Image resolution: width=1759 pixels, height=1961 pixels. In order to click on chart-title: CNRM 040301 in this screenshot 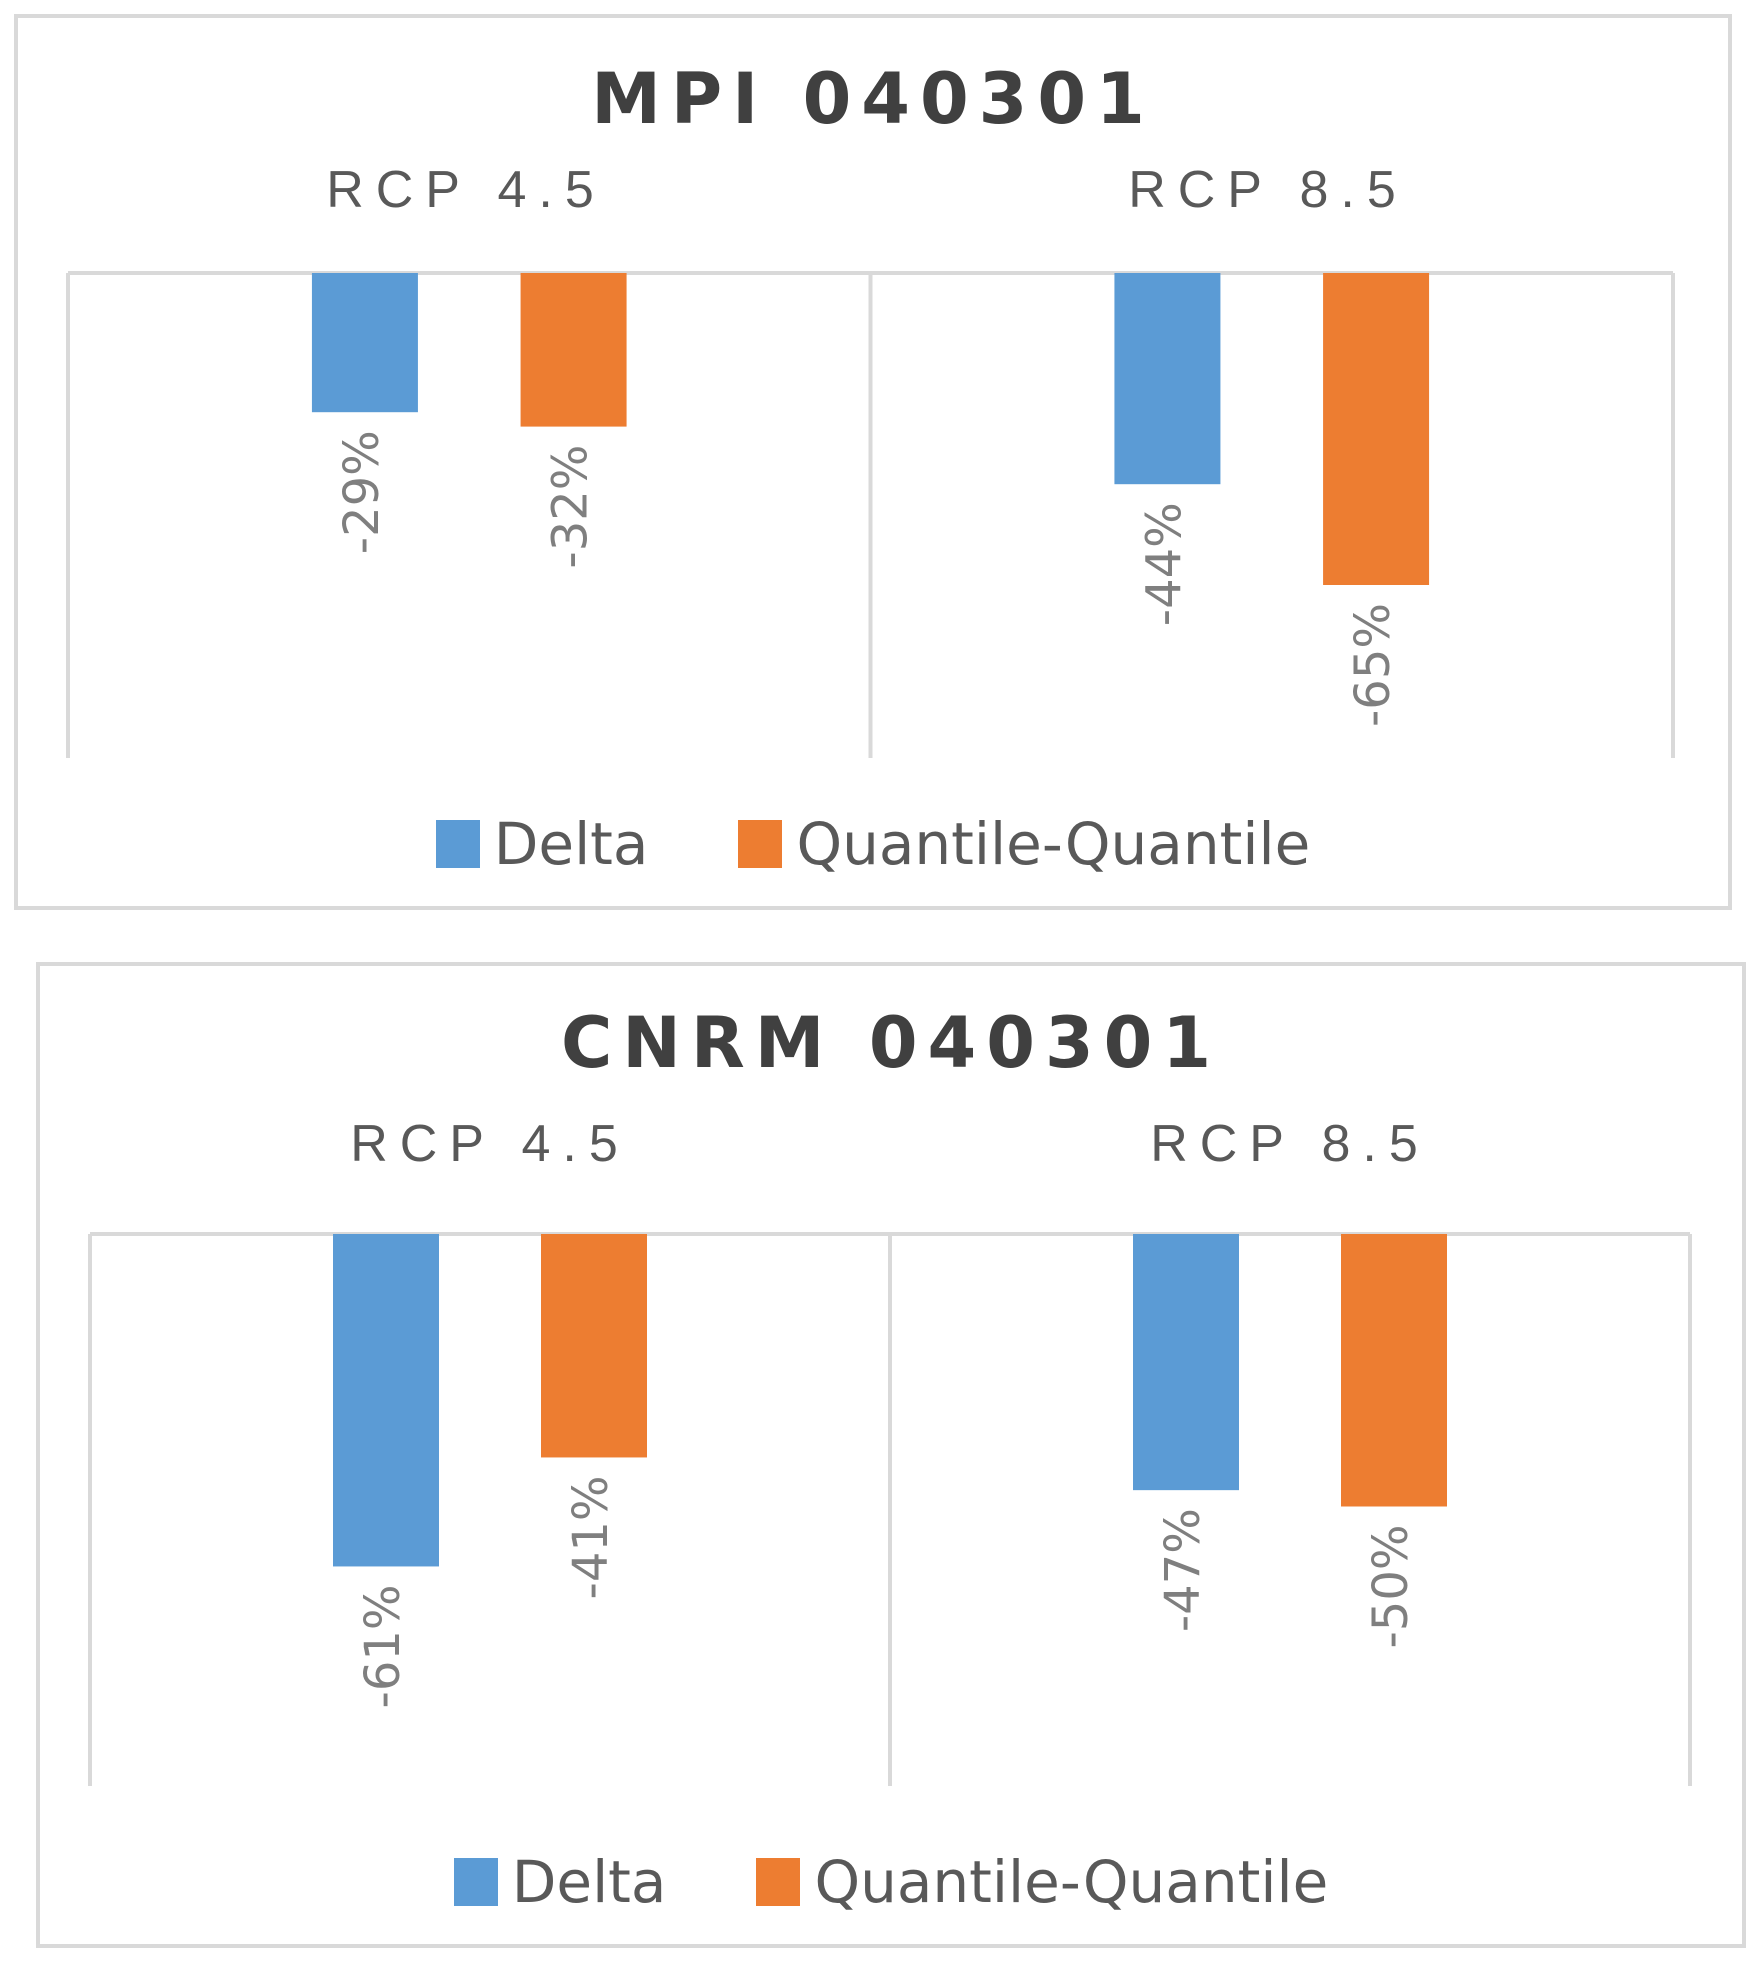, I will do `click(891, 1043)`.